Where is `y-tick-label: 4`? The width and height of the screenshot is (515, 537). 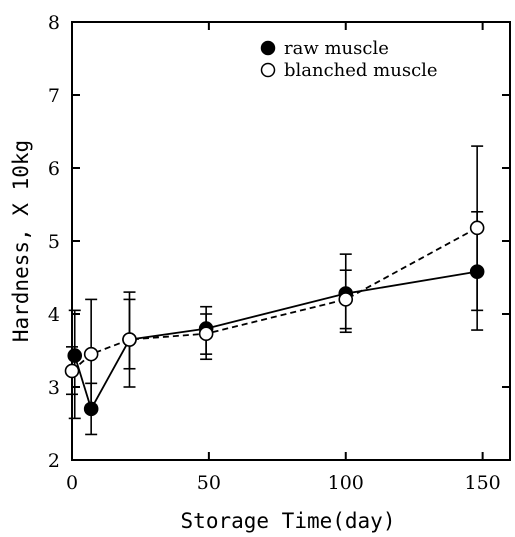
y-tick-label: 4 is located at coordinates (54, 315).